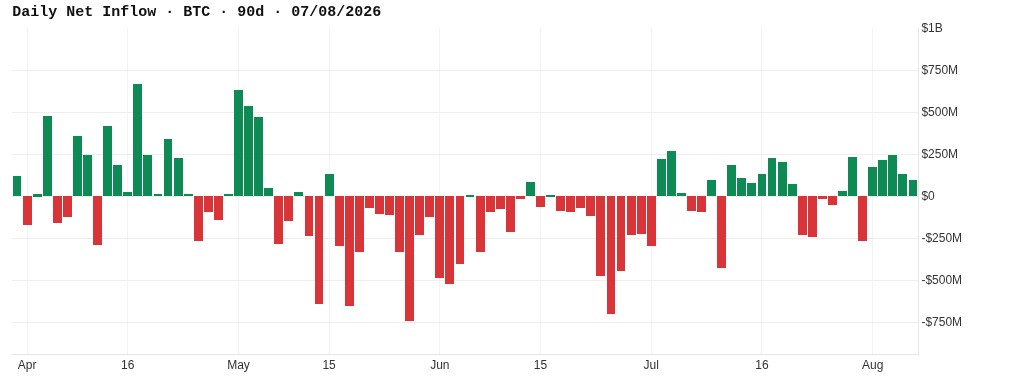  What do you see at coordinates (197, 13) in the screenshot?
I see `chart-title: Daily Net Inflow · BTC · 90d · 07/08/2026` at bounding box center [197, 13].